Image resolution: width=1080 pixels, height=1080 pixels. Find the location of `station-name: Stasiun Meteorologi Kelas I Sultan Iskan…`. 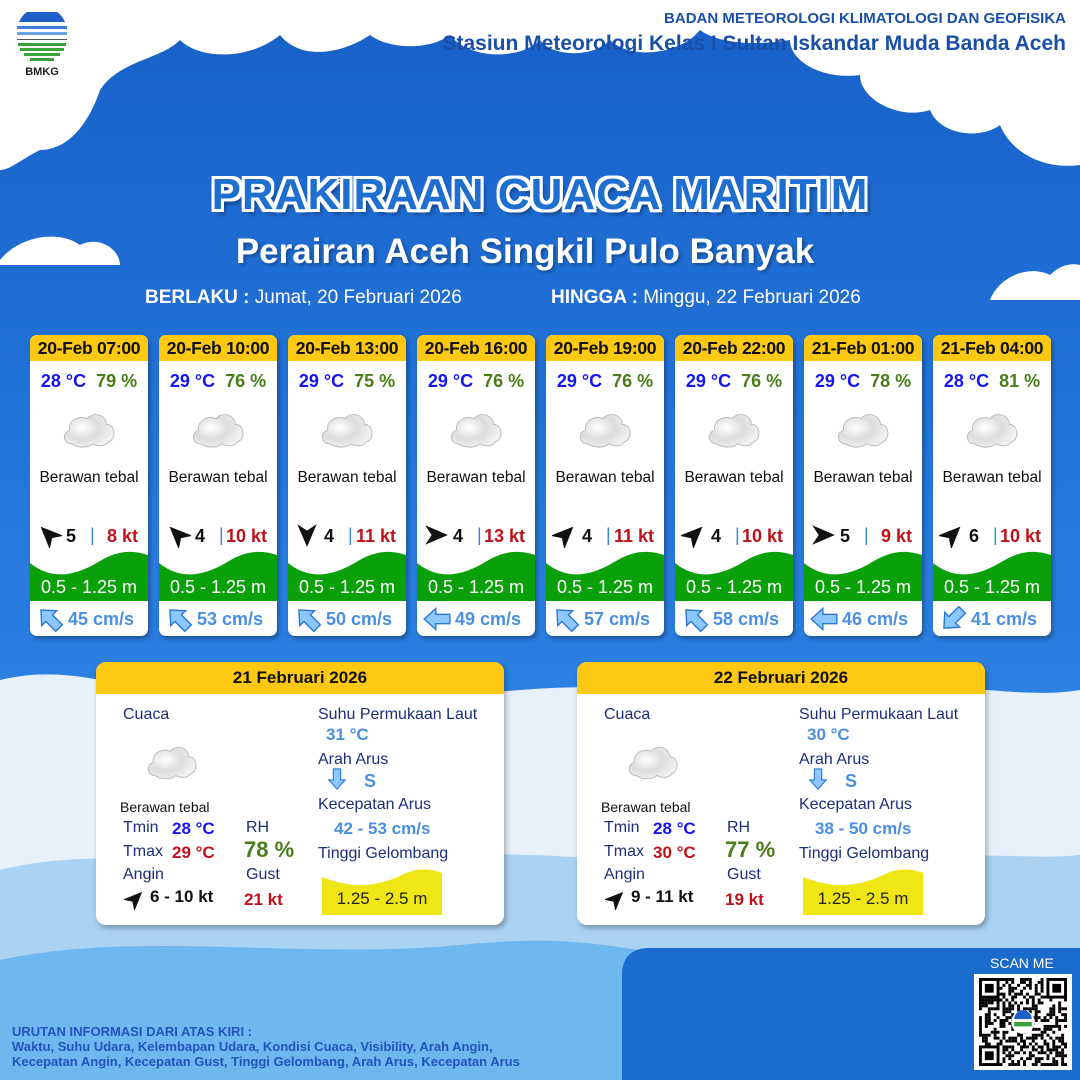

station-name: Stasiun Meteorologi Kelas I Sultan Iskan… is located at coordinates (754, 43).